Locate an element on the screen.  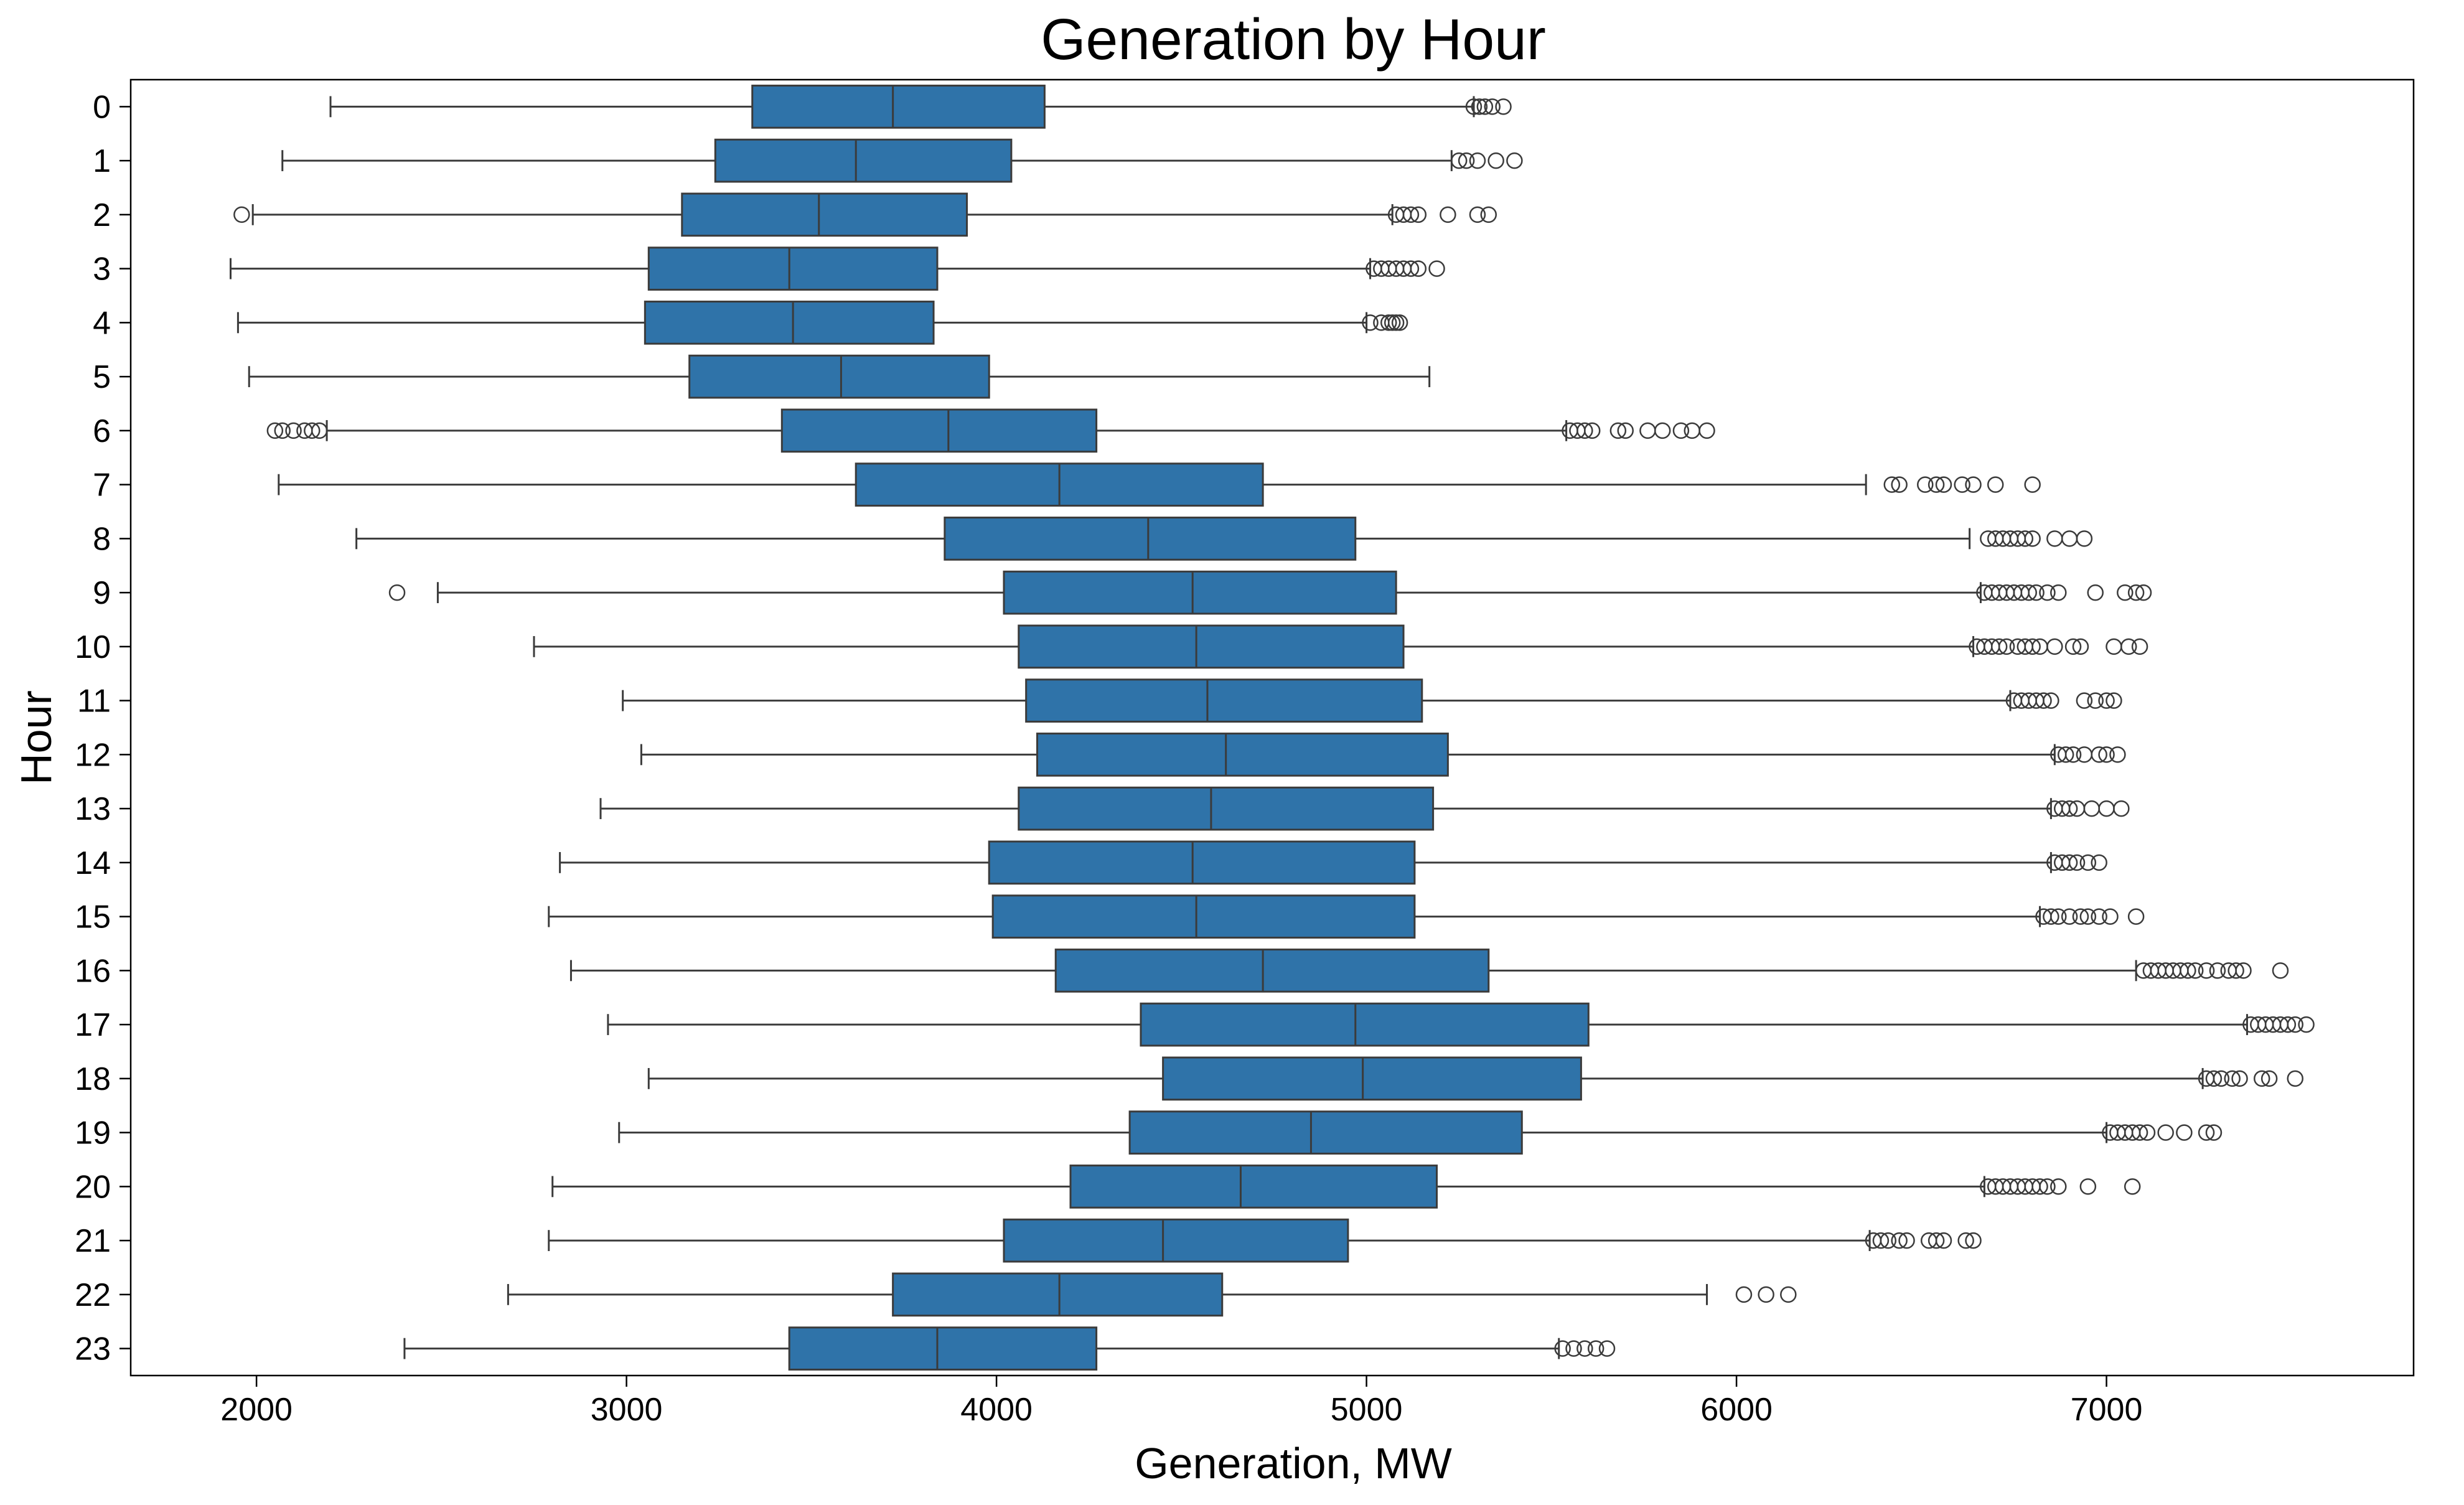
y-tick-label: 23 is located at coordinates (93, 1349).